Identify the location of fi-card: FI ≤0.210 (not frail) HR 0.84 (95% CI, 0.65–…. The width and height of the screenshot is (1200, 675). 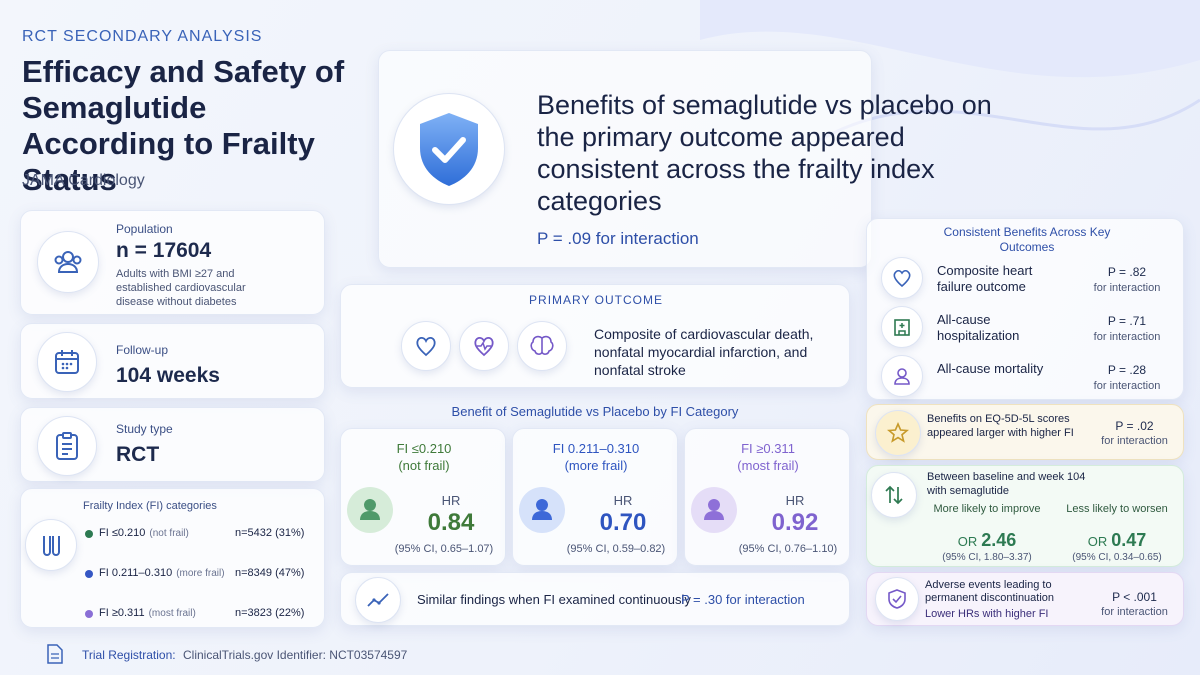
(423, 497).